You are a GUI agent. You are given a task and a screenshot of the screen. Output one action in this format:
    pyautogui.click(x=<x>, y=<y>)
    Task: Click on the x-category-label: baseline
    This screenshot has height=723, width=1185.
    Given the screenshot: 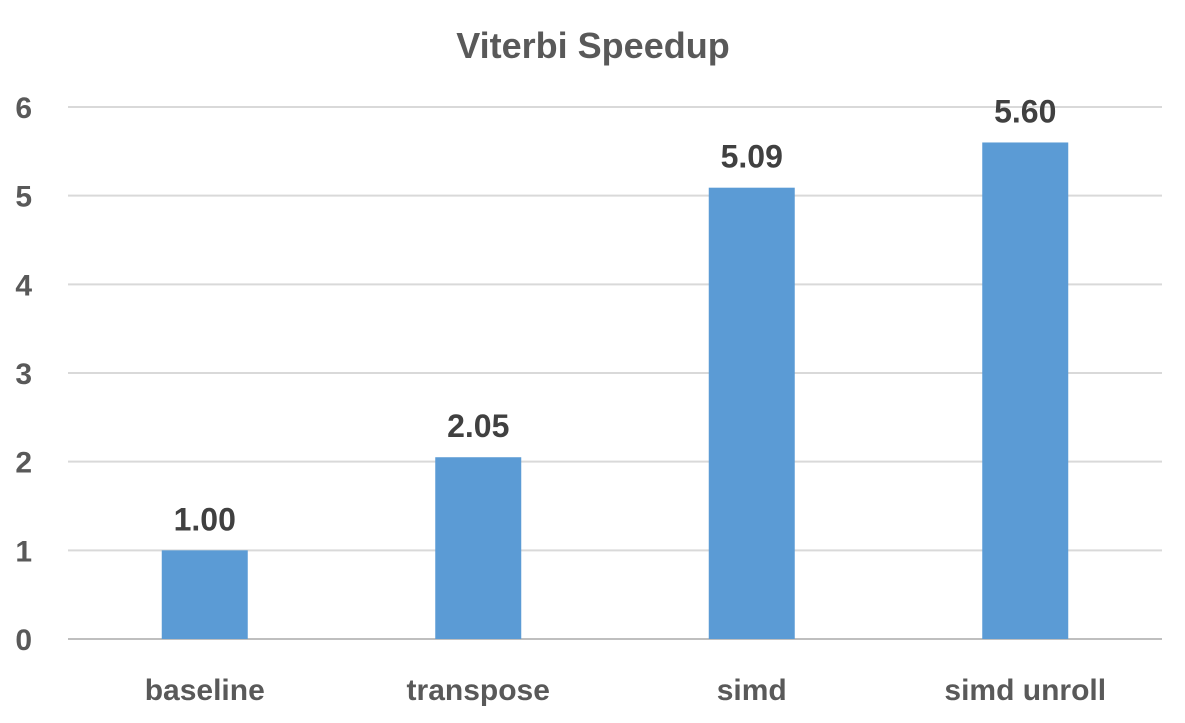 What is the action you would take?
    pyautogui.click(x=205, y=690)
    